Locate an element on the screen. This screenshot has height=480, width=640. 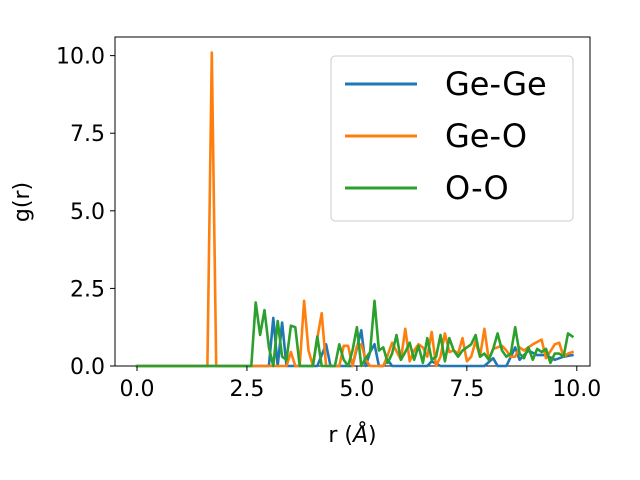
y-tick-label: 7.5 is located at coordinates (87, 134).